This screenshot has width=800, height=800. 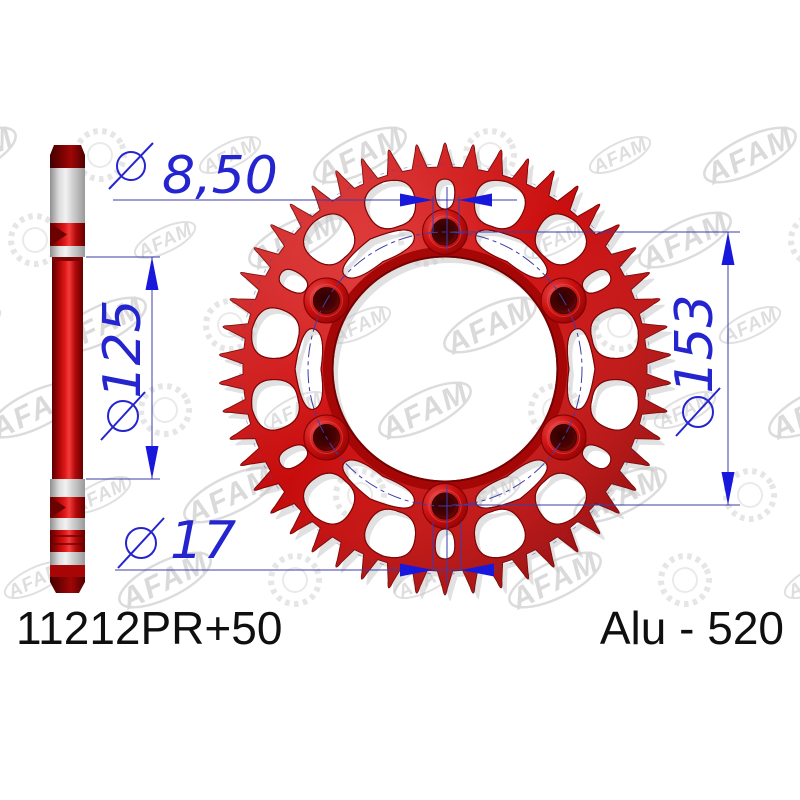 I want to click on dim-value-bottom-hole: 17, so click(x=203, y=541).